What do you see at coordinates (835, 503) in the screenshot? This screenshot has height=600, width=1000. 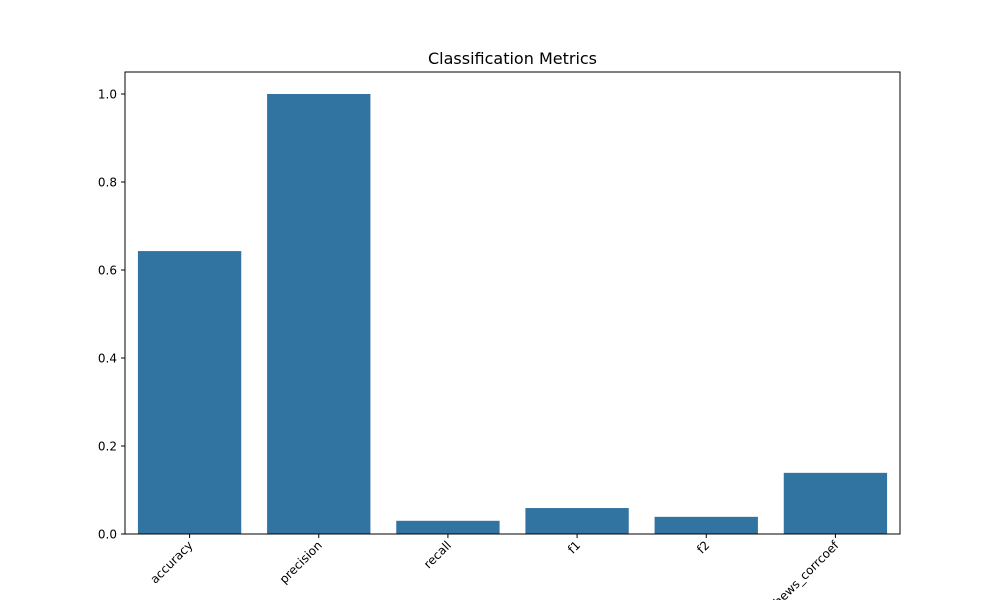 I see `bar-matthews-corrcoef` at bounding box center [835, 503].